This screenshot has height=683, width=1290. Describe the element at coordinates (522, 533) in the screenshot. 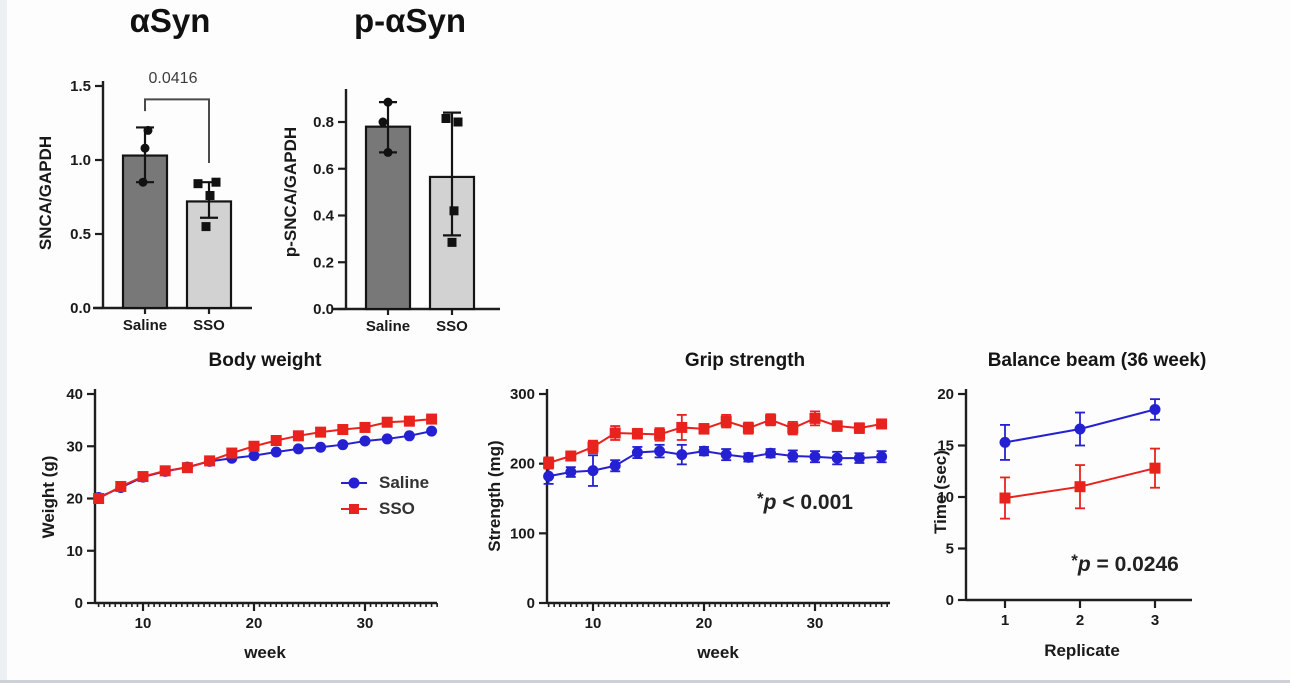

I see `svg-text: 100` at that location.